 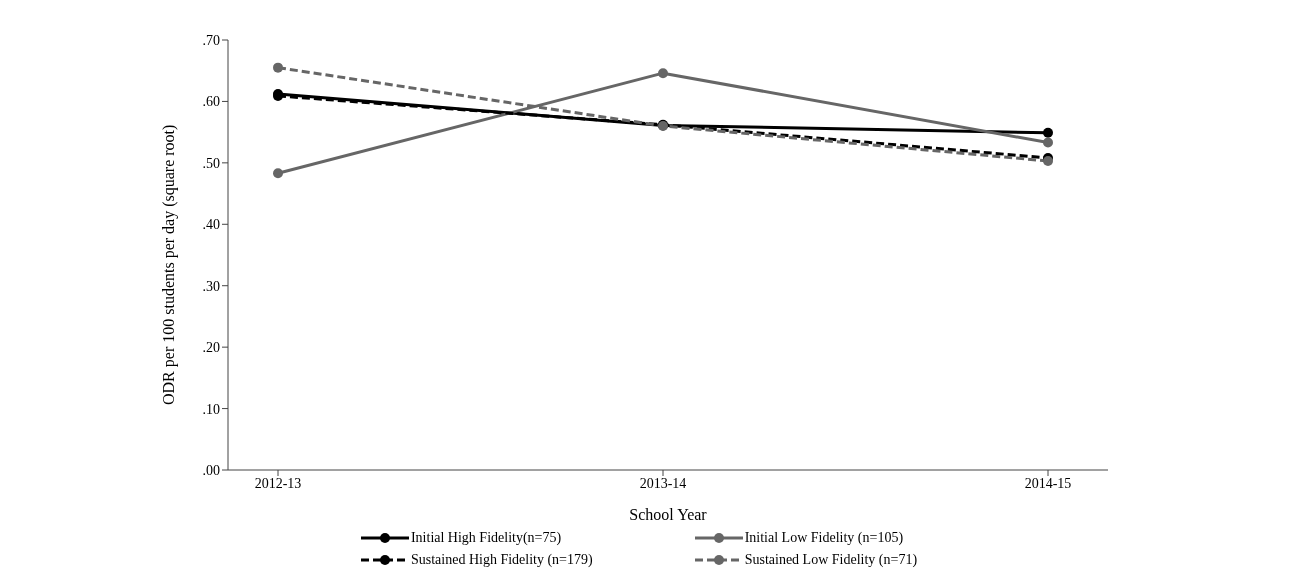 I want to click on y-tick-label: .30, so click(x=211, y=286).